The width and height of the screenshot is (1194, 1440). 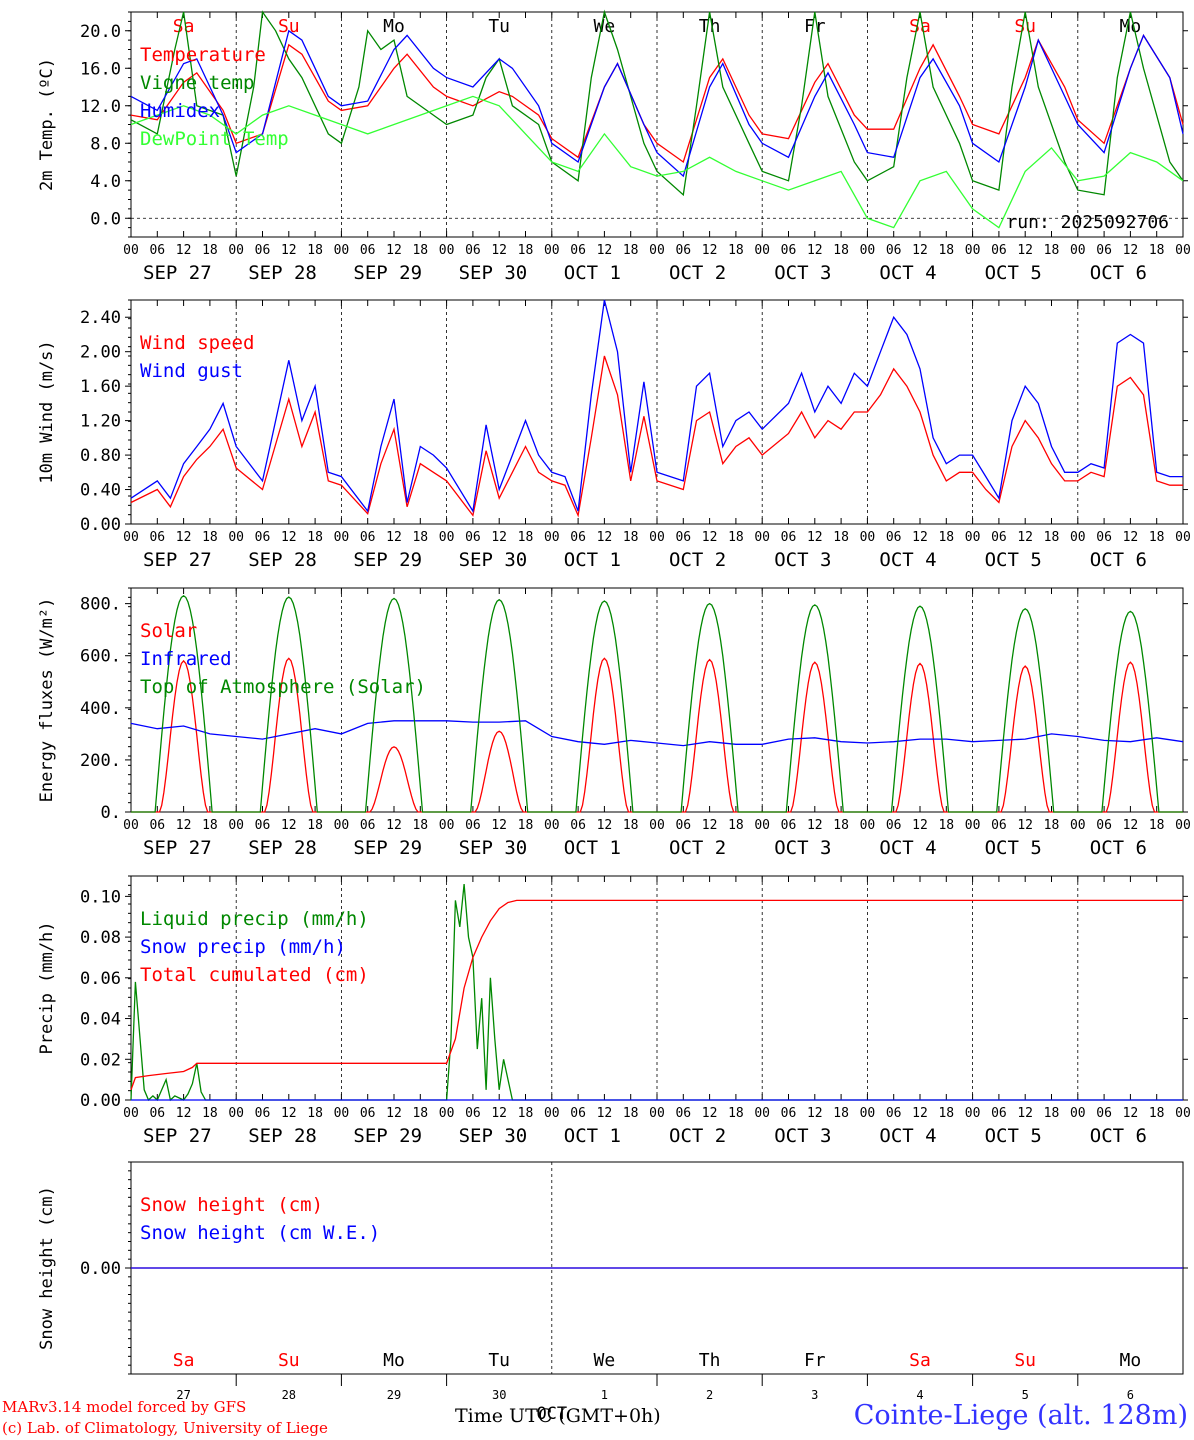 I want to click on legend-entry: Temperature, so click(x=203, y=55).